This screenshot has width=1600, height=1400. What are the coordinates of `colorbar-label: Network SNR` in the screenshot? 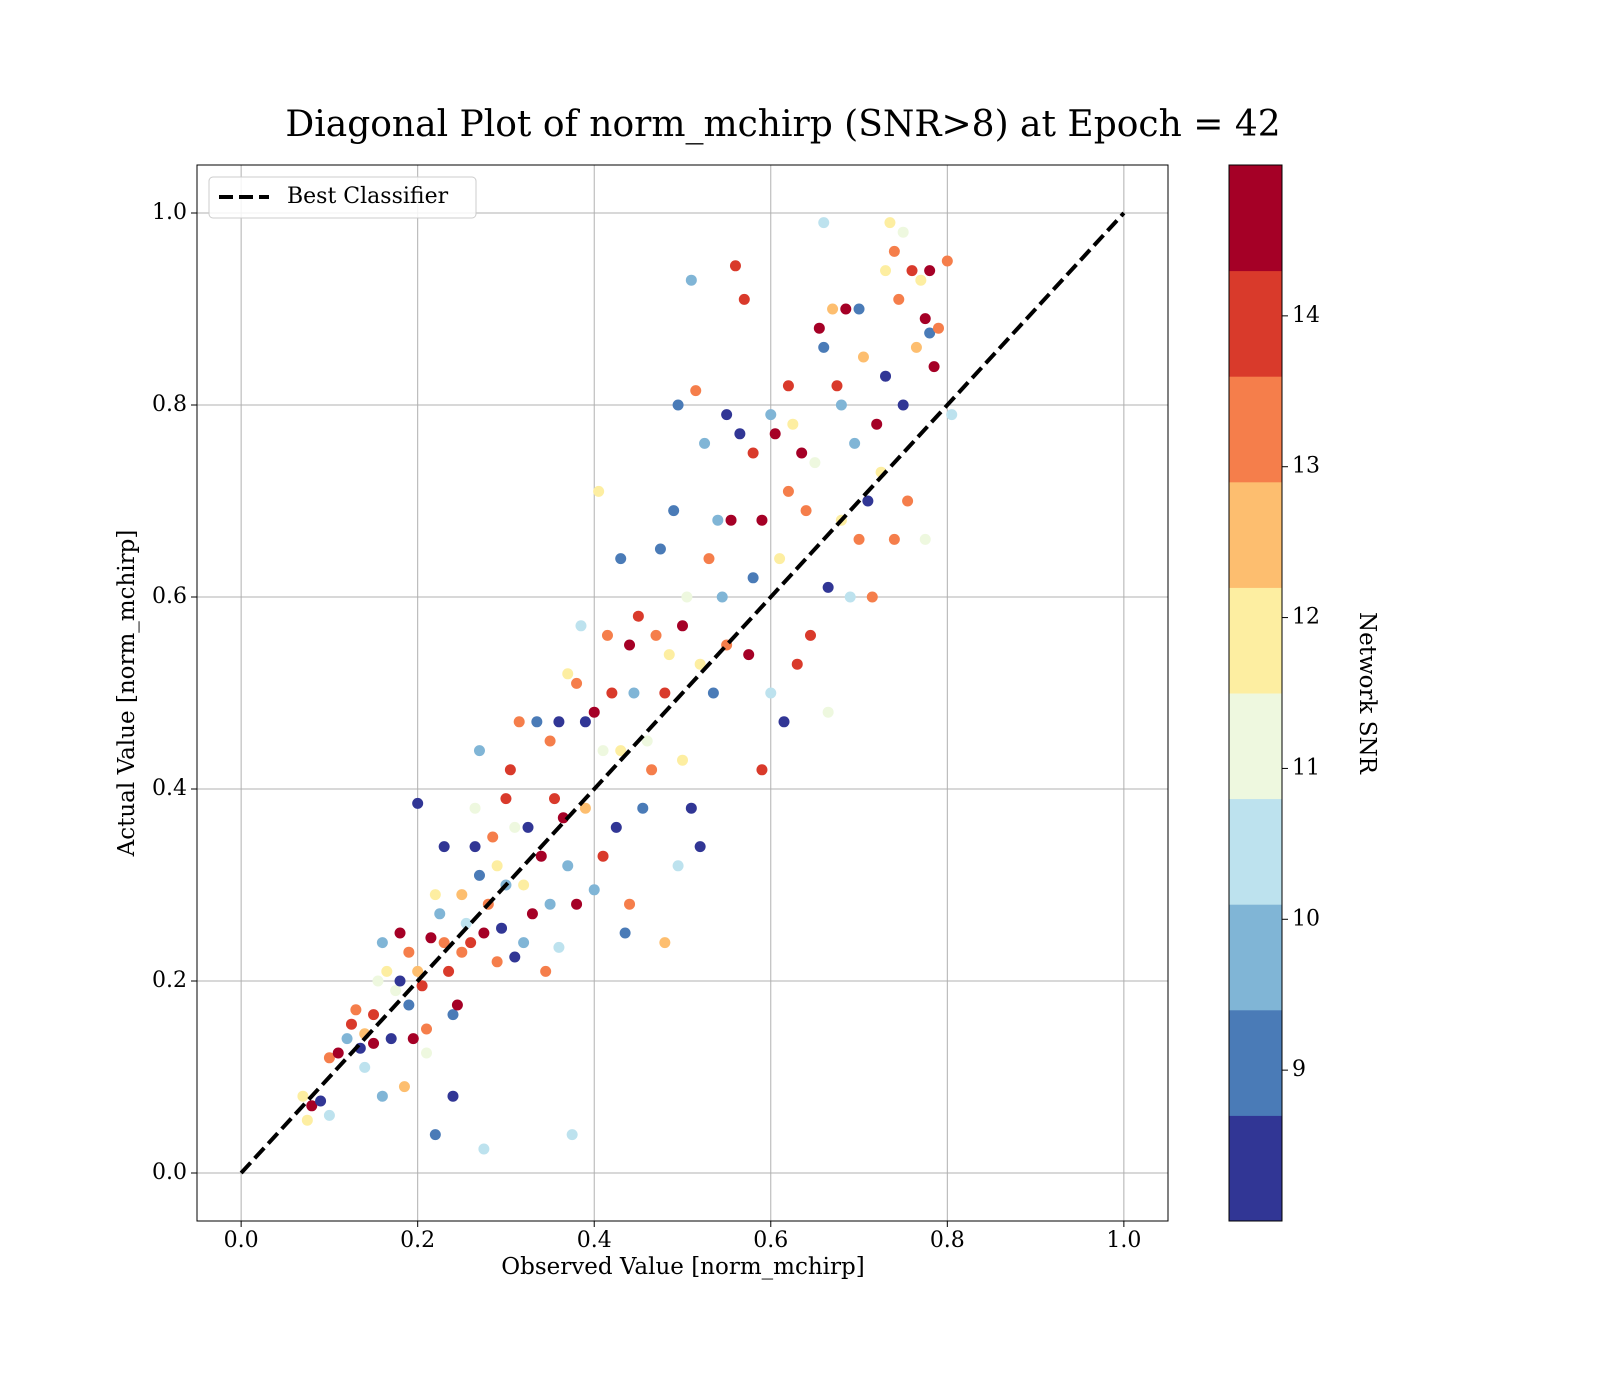 It's located at (1367, 693).